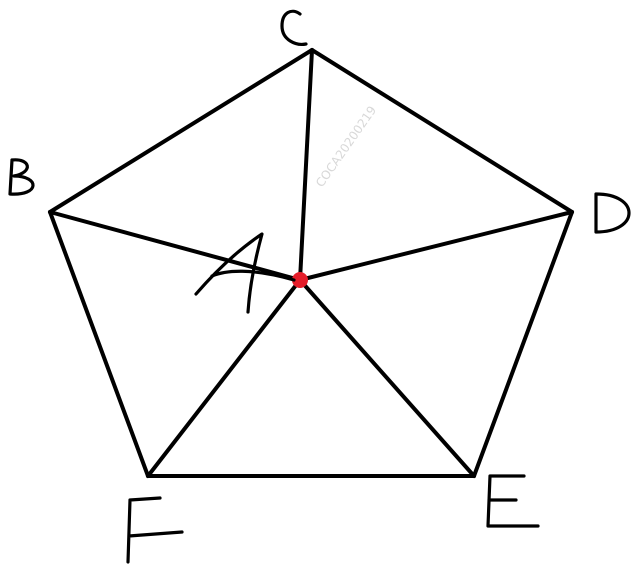  I want to click on edge-A-F, so click(224, 378).